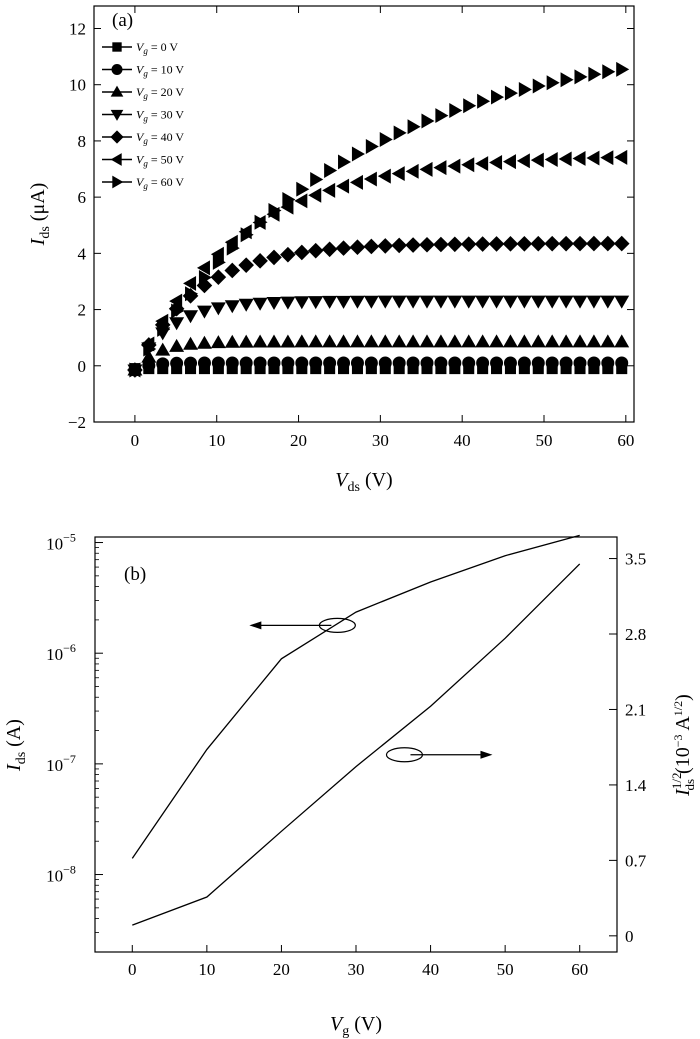  What do you see at coordinates (61, 542) in the screenshot?
I see `y-left-tick-label: 10⁻⁵` at bounding box center [61, 542].